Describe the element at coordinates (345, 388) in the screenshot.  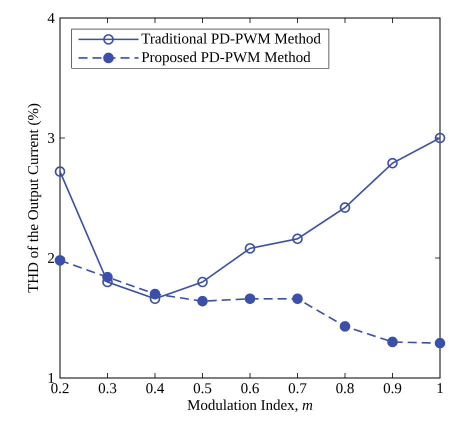
I see `x-tick-label: 0.8` at that location.